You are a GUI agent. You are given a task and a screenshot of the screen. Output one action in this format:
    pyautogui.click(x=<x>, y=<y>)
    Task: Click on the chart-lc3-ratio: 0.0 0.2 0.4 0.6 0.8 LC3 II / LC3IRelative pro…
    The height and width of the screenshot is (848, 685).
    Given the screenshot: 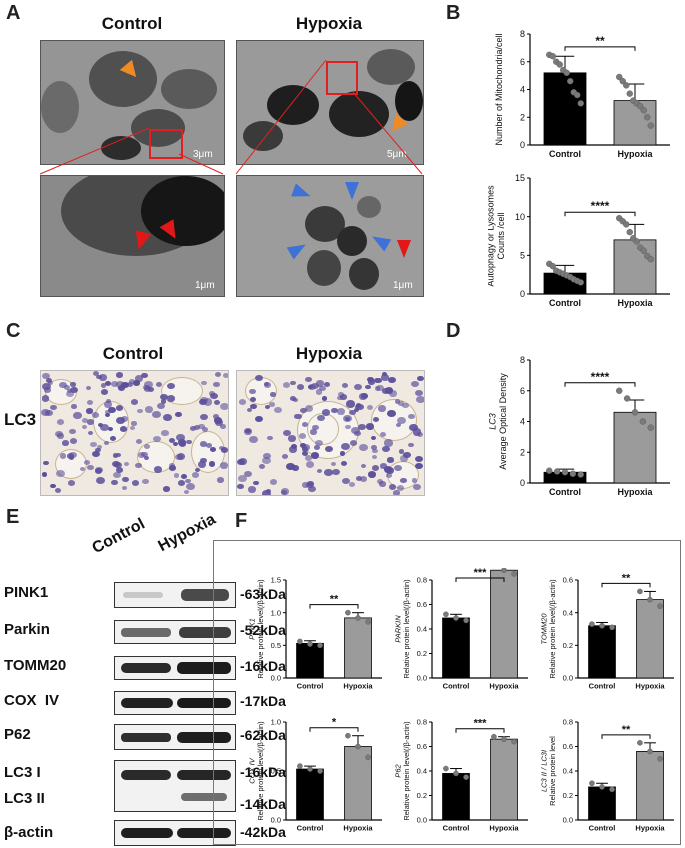 What is the action you would take?
    pyautogui.click(x=607, y=775)
    